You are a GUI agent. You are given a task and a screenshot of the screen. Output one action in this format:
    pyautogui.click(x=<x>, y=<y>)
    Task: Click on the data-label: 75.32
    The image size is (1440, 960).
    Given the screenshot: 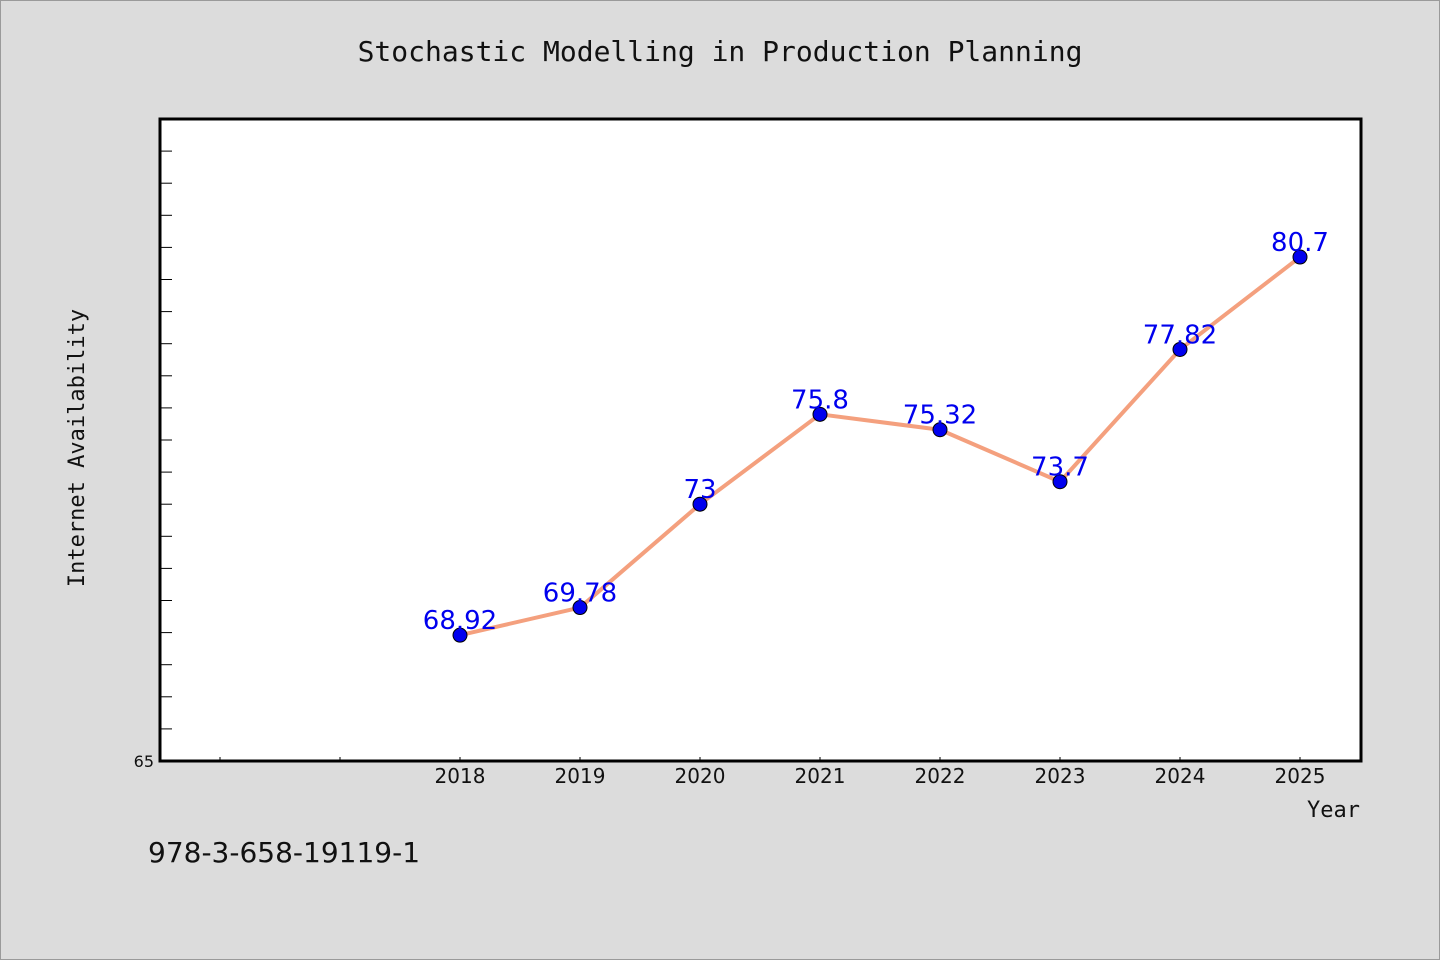 What is the action you would take?
    pyautogui.click(x=940, y=416)
    